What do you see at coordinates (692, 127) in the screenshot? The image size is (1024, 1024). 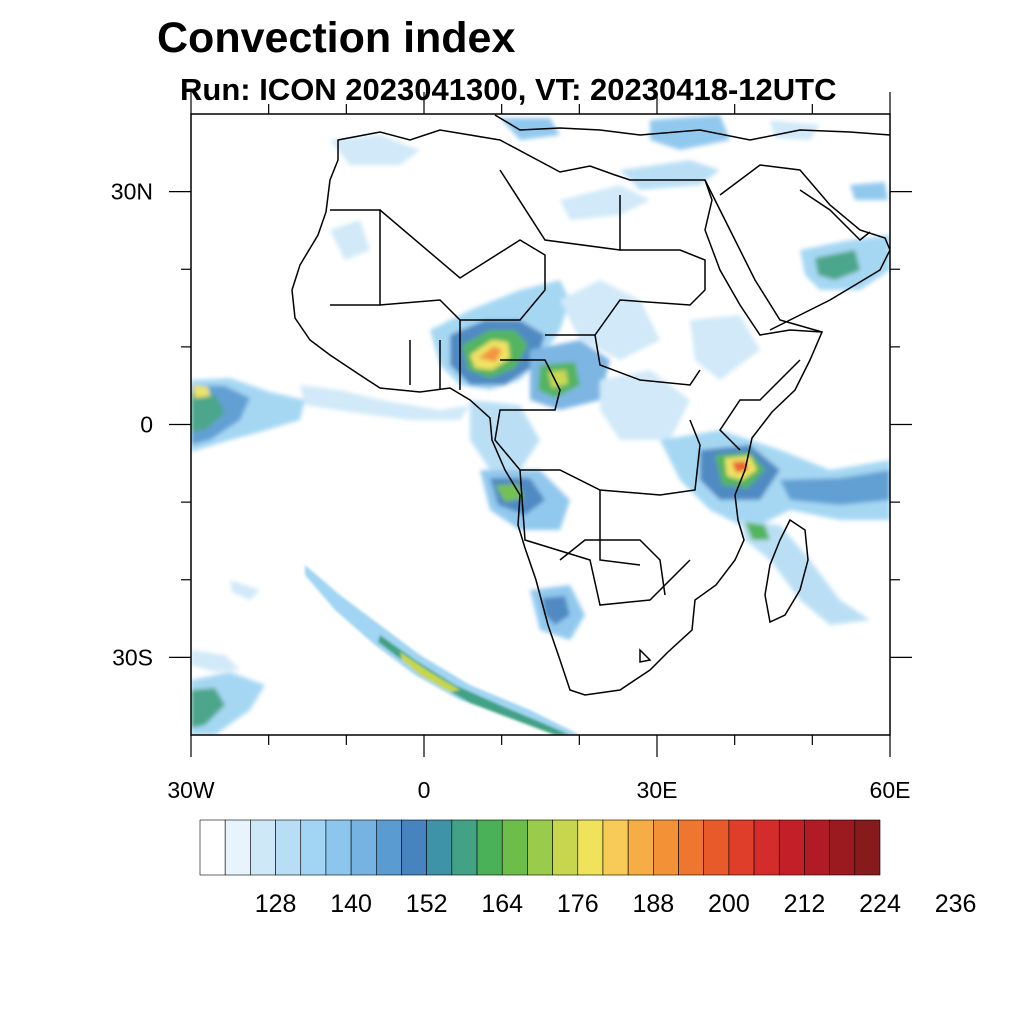 I see `mediterranean-north` at bounding box center [692, 127].